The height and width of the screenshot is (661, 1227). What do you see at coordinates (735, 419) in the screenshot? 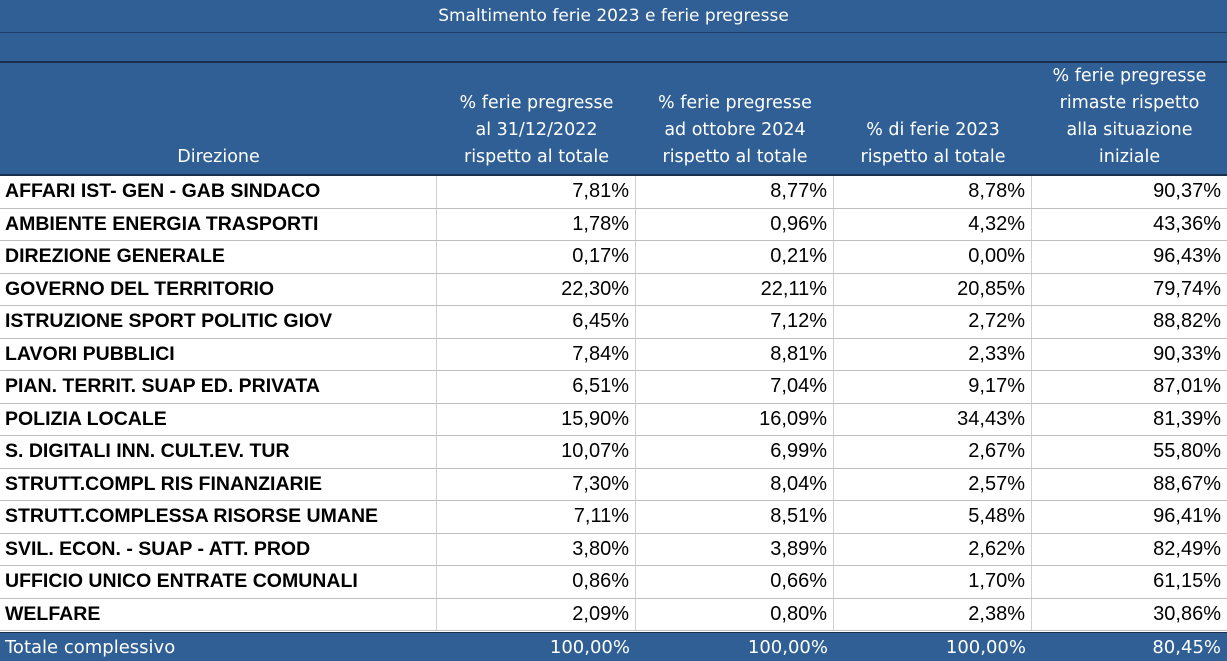
I see `row-value-col2: 16,09%` at bounding box center [735, 419].